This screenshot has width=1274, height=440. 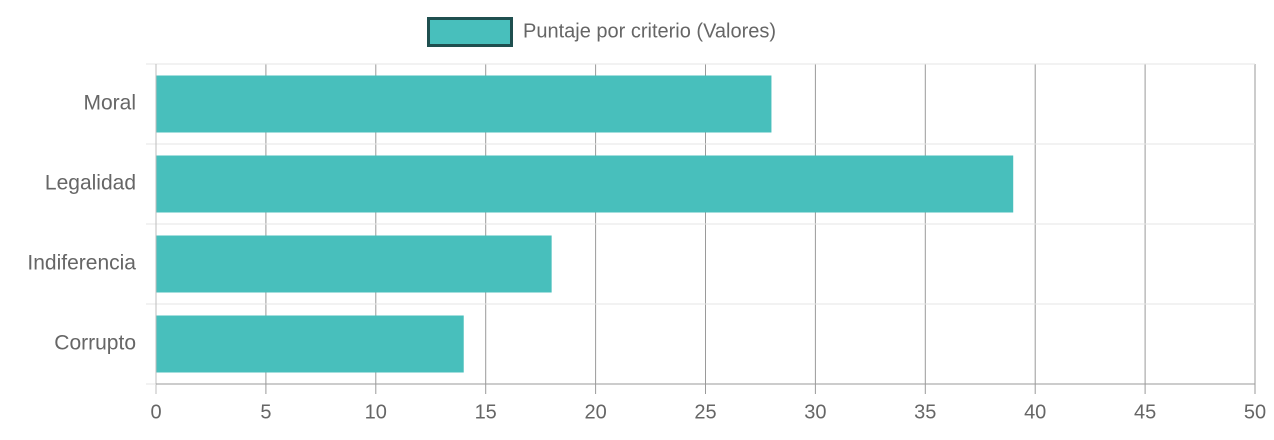 What do you see at coordinates (376, 412) in the screenshot?
I see `x-tick-label: 10` at bounding box center [376, 412].